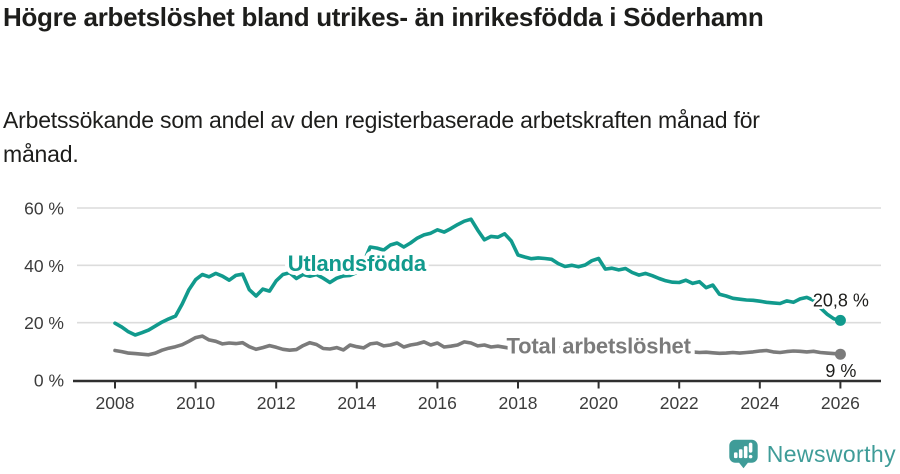 This screenshot has height=474, width=900. Describe the element at coordinates (357, 263) in the screenshot. I see `series-label-utlandsfodda: Utlandsfödda` at that location.